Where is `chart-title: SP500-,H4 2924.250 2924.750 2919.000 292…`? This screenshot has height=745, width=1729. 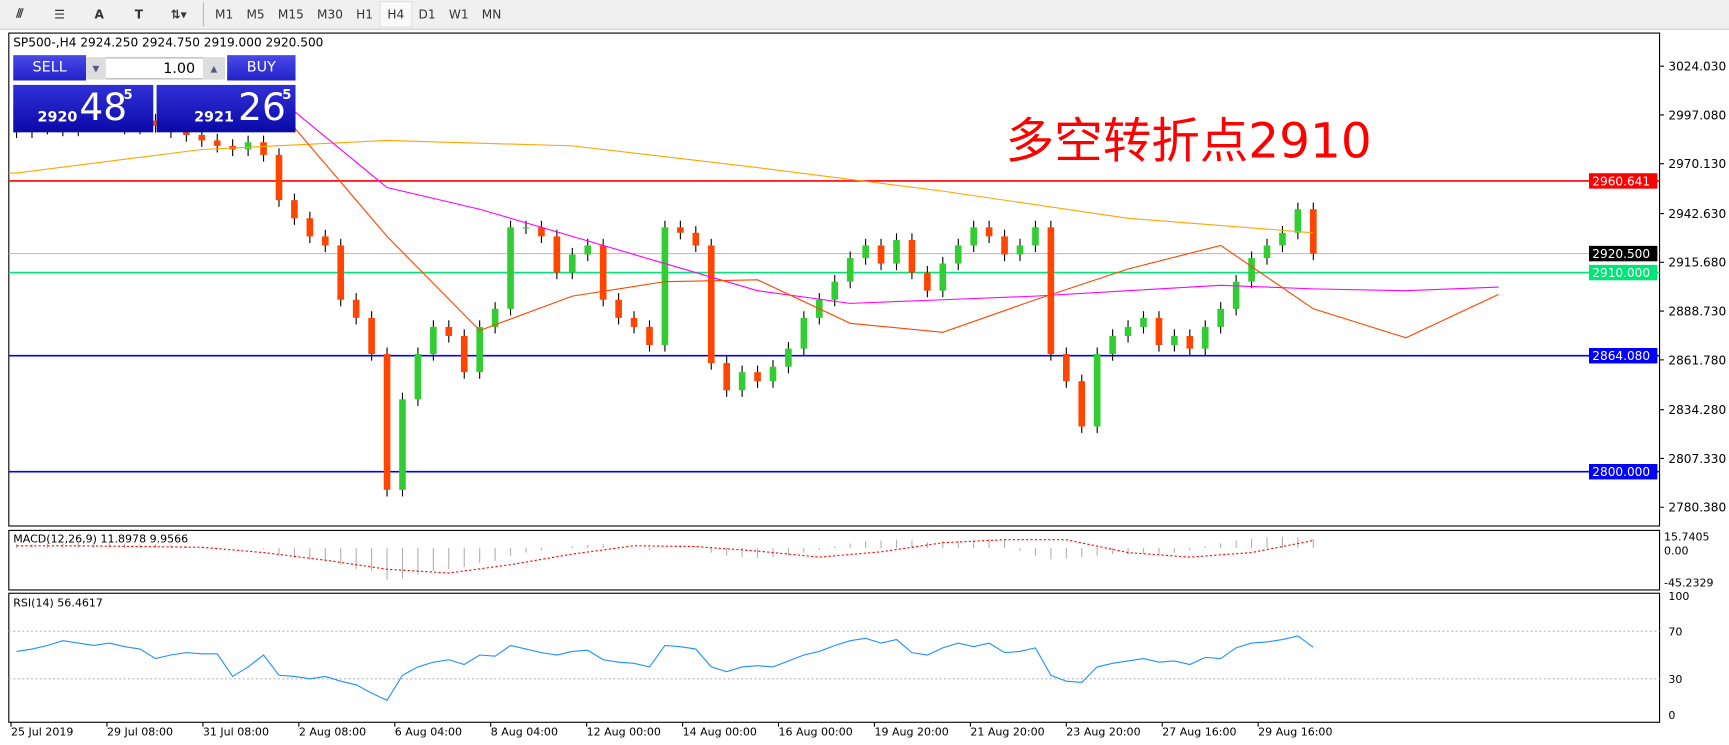 chart-title: SP500-,H4 2924.250 2924.750 2919.000 292… is located at coordinates (168, 42).